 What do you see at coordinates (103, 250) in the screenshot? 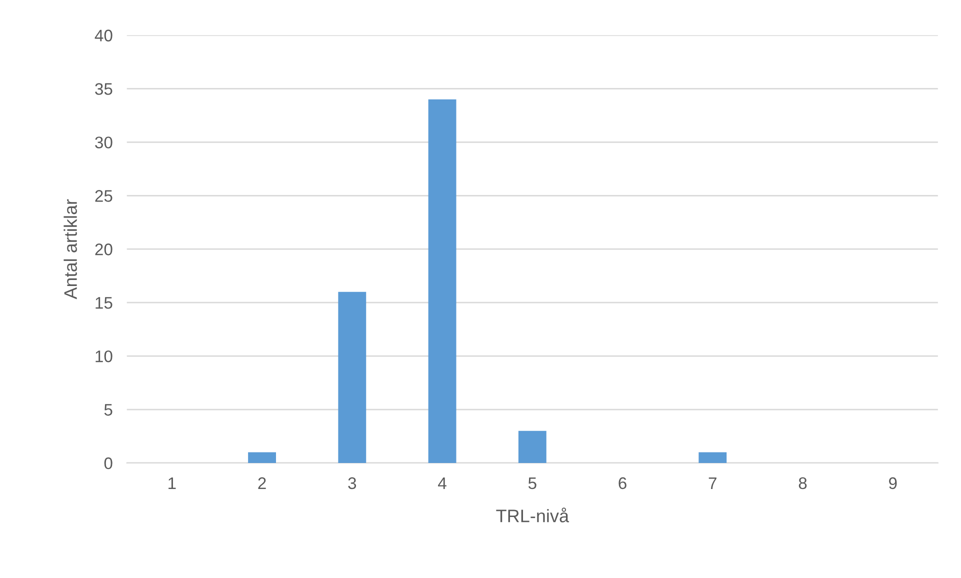
I see `y-tick-label: 20` at bounding box center [103, 250].